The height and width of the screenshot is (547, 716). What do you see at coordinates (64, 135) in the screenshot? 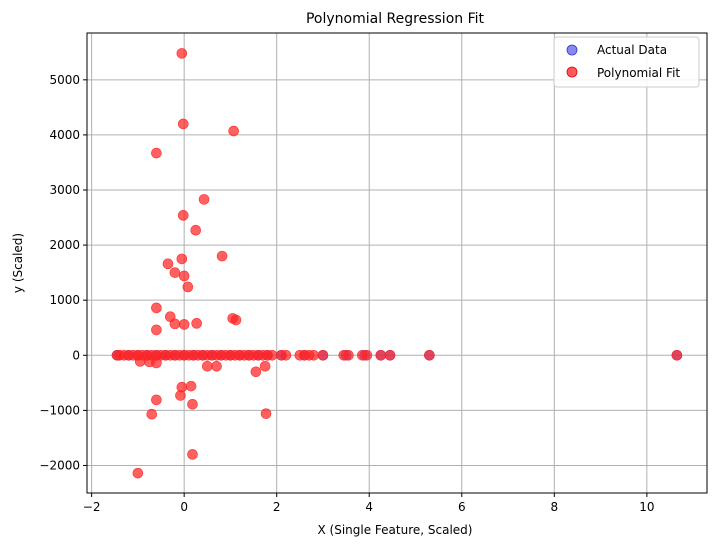
I see `y-tick-label: 4000` at bounding box center [64, 135].